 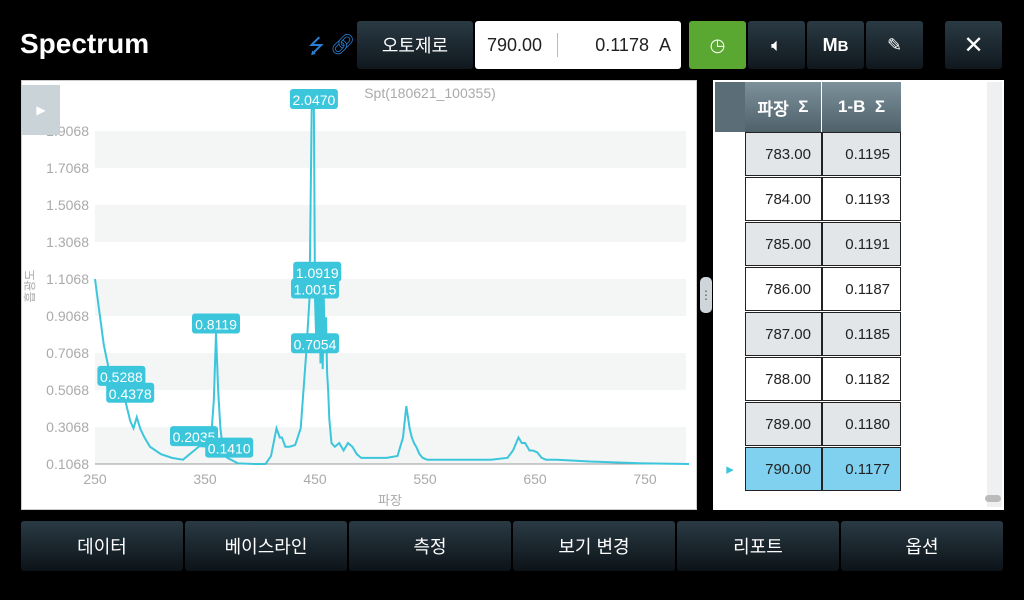 I want to click on table-row: 785.00 0.1191, so click(x=808, y=244).